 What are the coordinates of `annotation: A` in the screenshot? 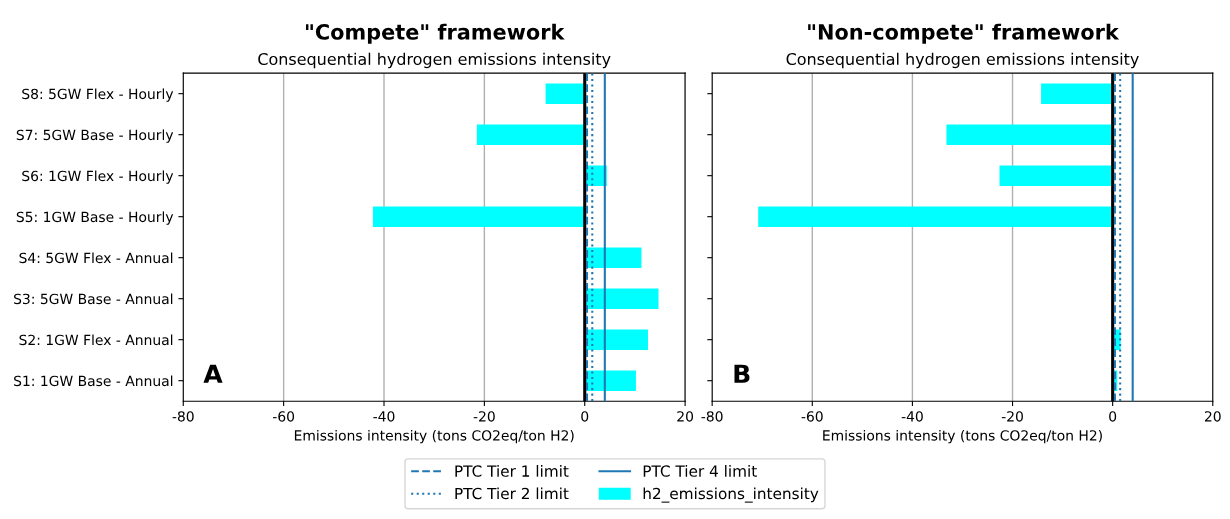 It's located at (213, 373).